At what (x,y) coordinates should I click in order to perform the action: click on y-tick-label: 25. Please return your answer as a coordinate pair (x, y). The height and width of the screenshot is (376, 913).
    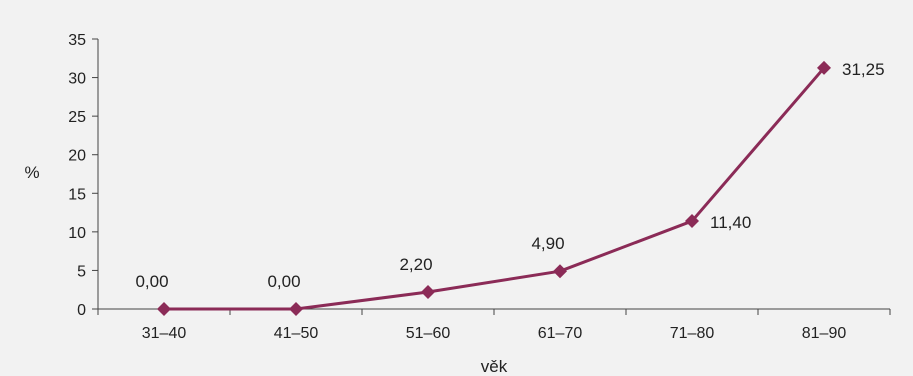
    Looking at the image, I should click on (77, 117).